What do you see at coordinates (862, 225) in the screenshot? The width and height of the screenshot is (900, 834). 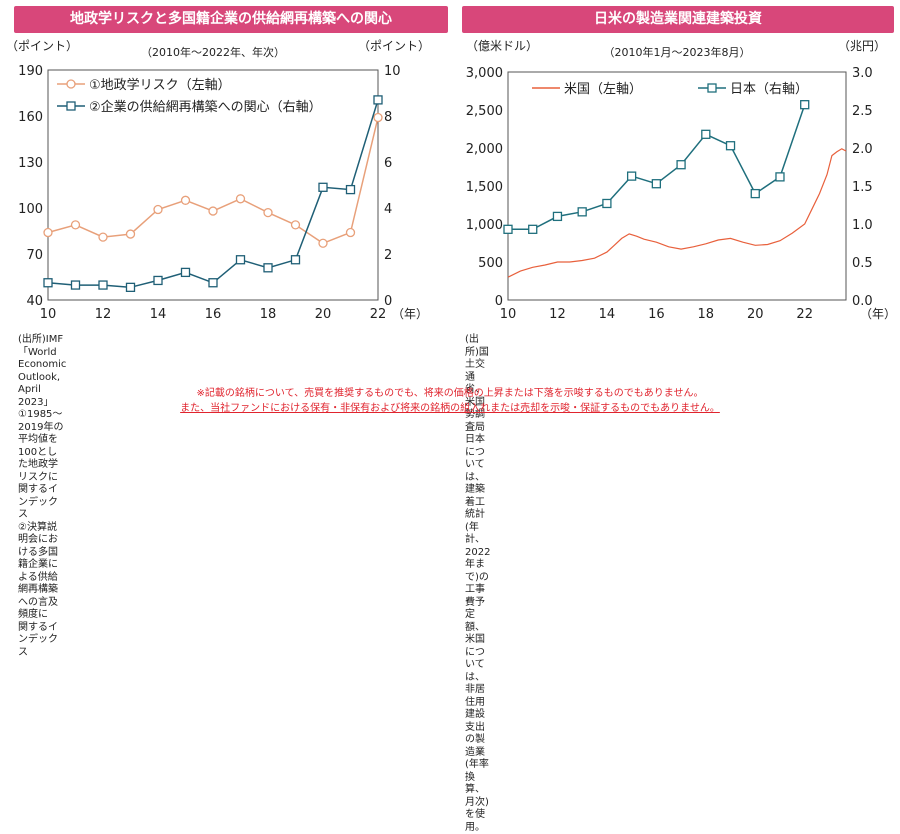 I see `y-right-tick: 1.0` at bounding box center [862, 225].